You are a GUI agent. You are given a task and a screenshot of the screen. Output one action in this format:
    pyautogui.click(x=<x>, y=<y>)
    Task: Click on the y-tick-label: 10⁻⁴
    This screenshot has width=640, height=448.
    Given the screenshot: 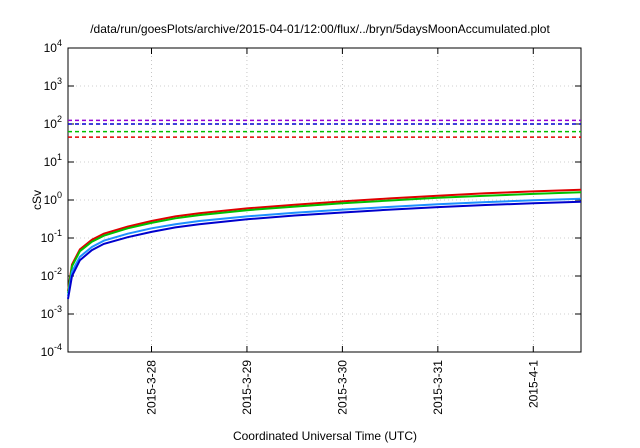 What is the action you would take?
    pyautogui.click(x=51, y=350)
    